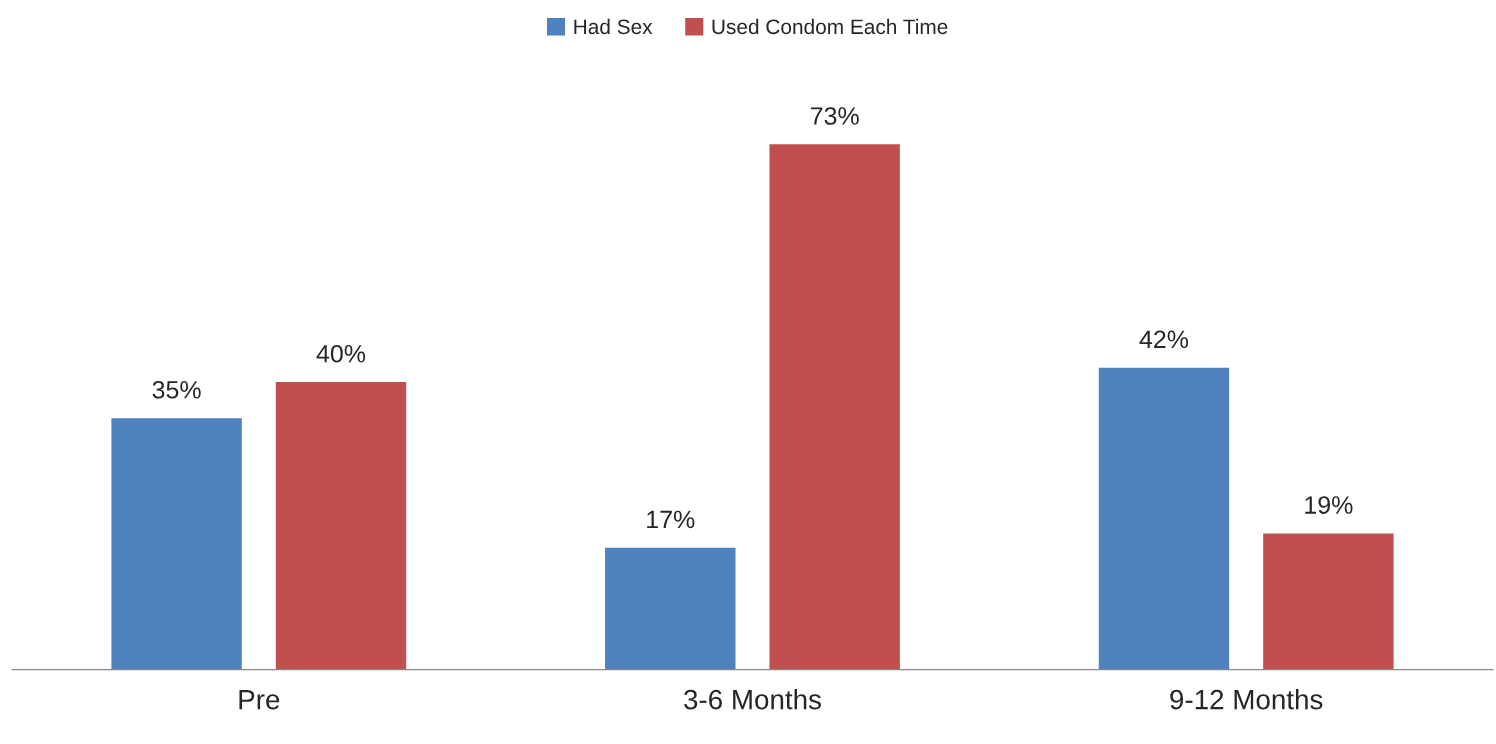 This screenshot has height=744, width=1496. Describe the element at coordinates (1329, 505) in the screenshot. I see `data-label: 19%` at that location.